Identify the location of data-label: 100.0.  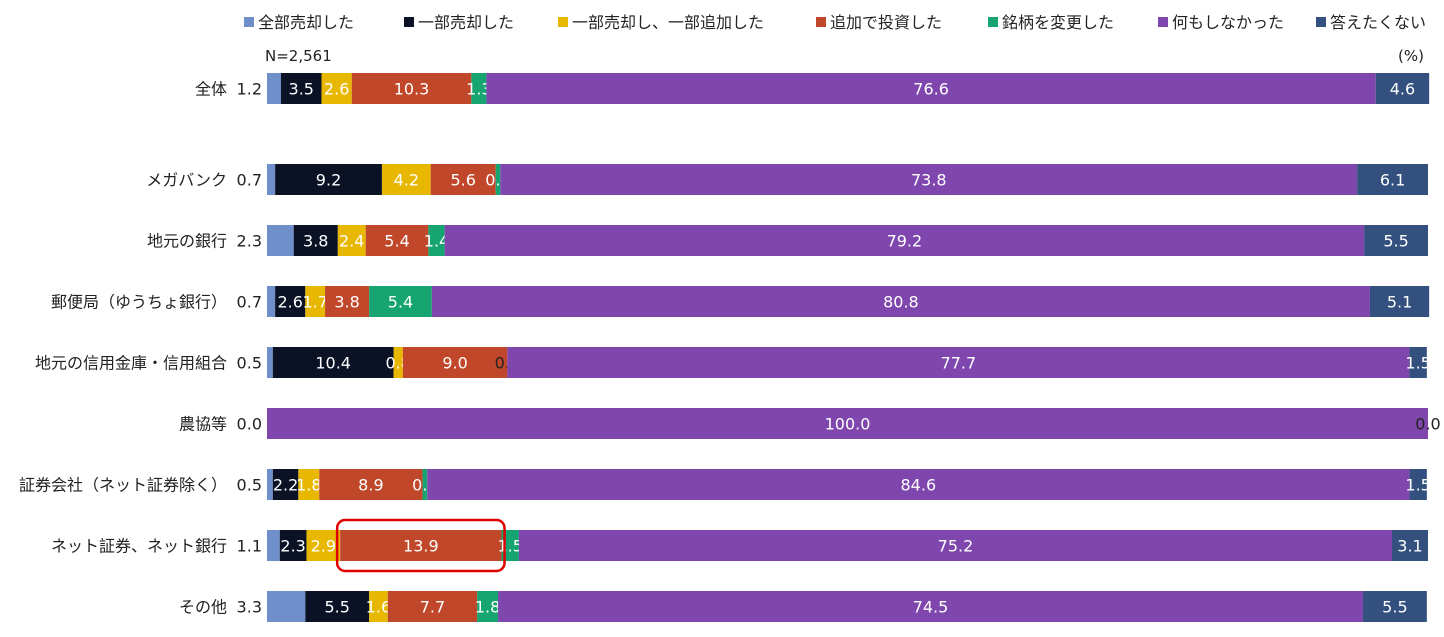
(848, 424).